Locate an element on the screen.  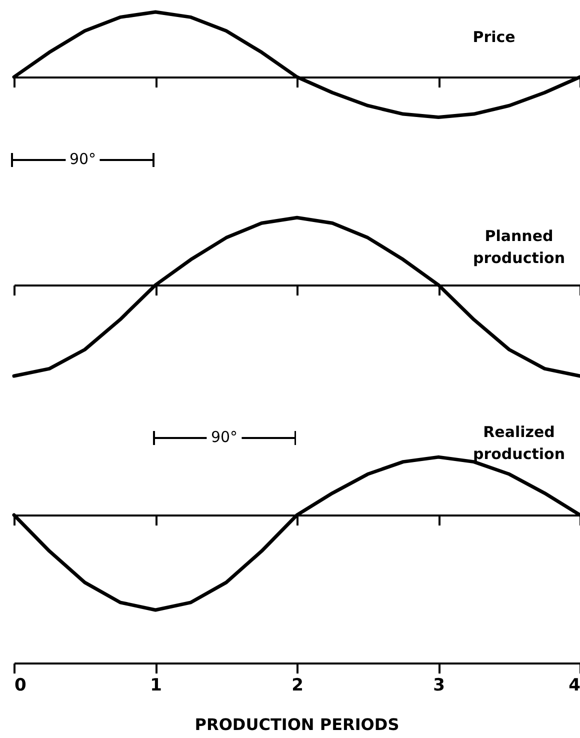
series-label: Realized production is located at coordinates (519, 443).